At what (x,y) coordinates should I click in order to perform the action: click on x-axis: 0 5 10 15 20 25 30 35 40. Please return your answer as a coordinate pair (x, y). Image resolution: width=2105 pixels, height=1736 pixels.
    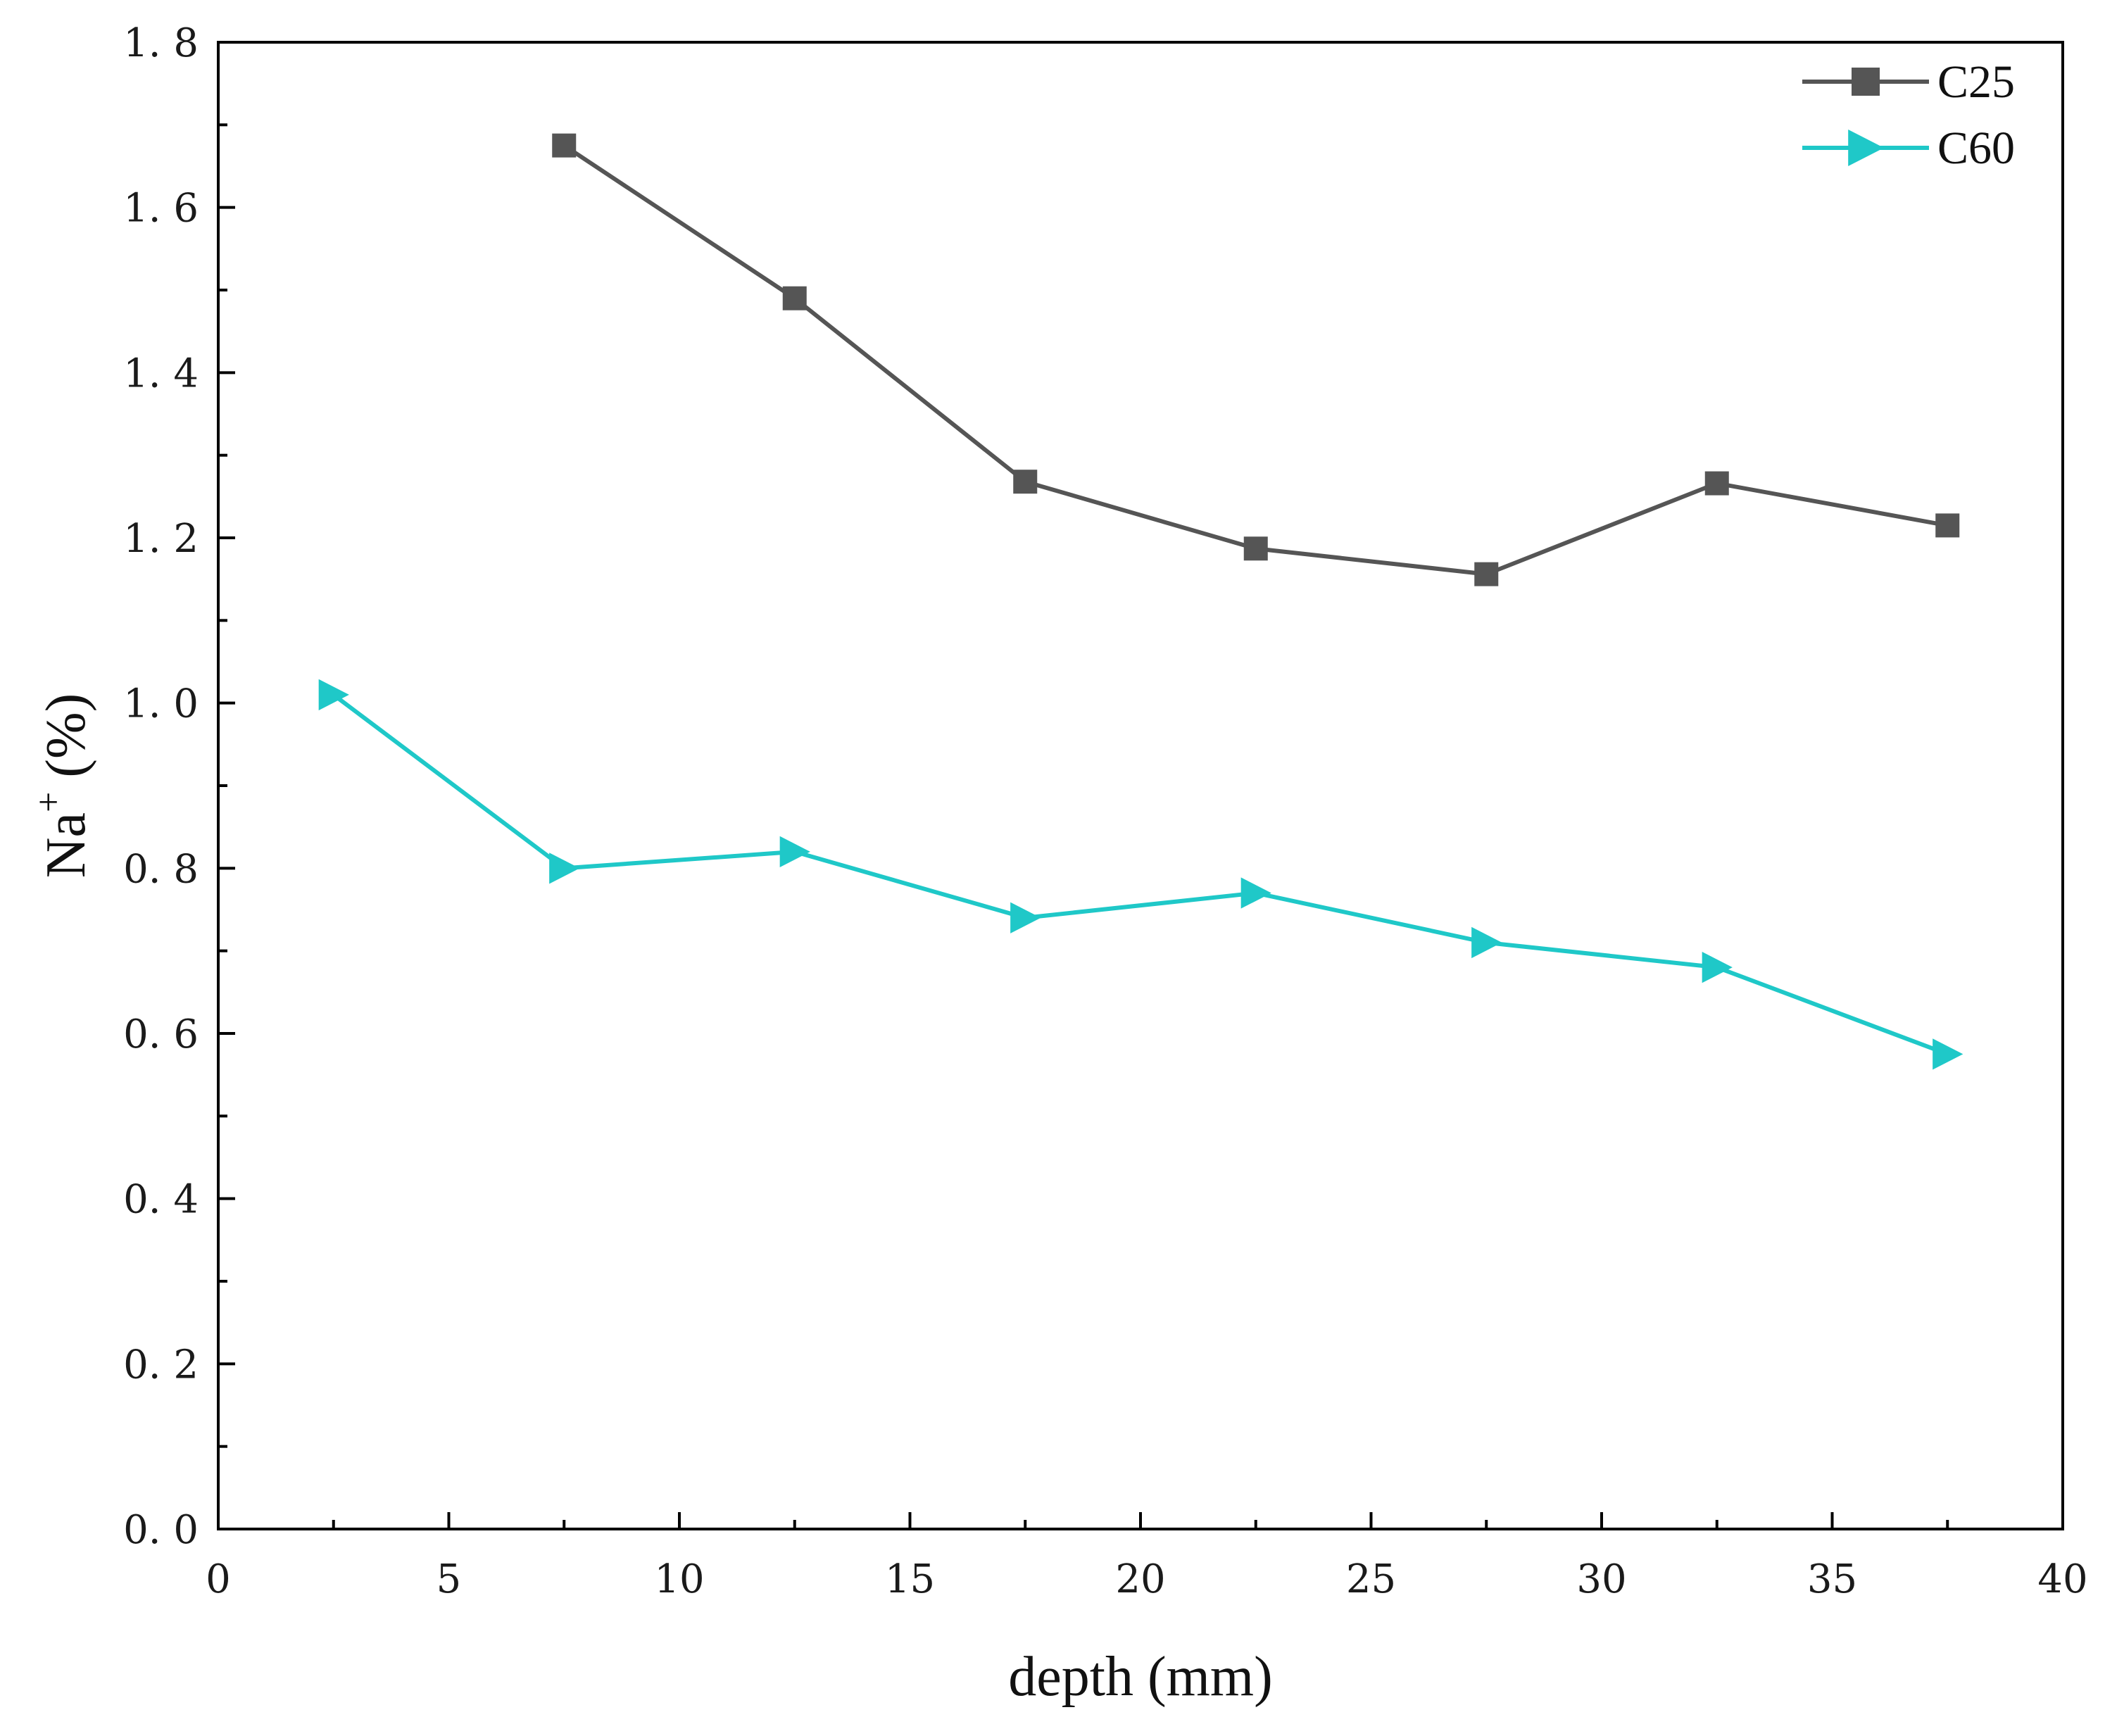
    Looking at the image, I should click on (1147, 1557).